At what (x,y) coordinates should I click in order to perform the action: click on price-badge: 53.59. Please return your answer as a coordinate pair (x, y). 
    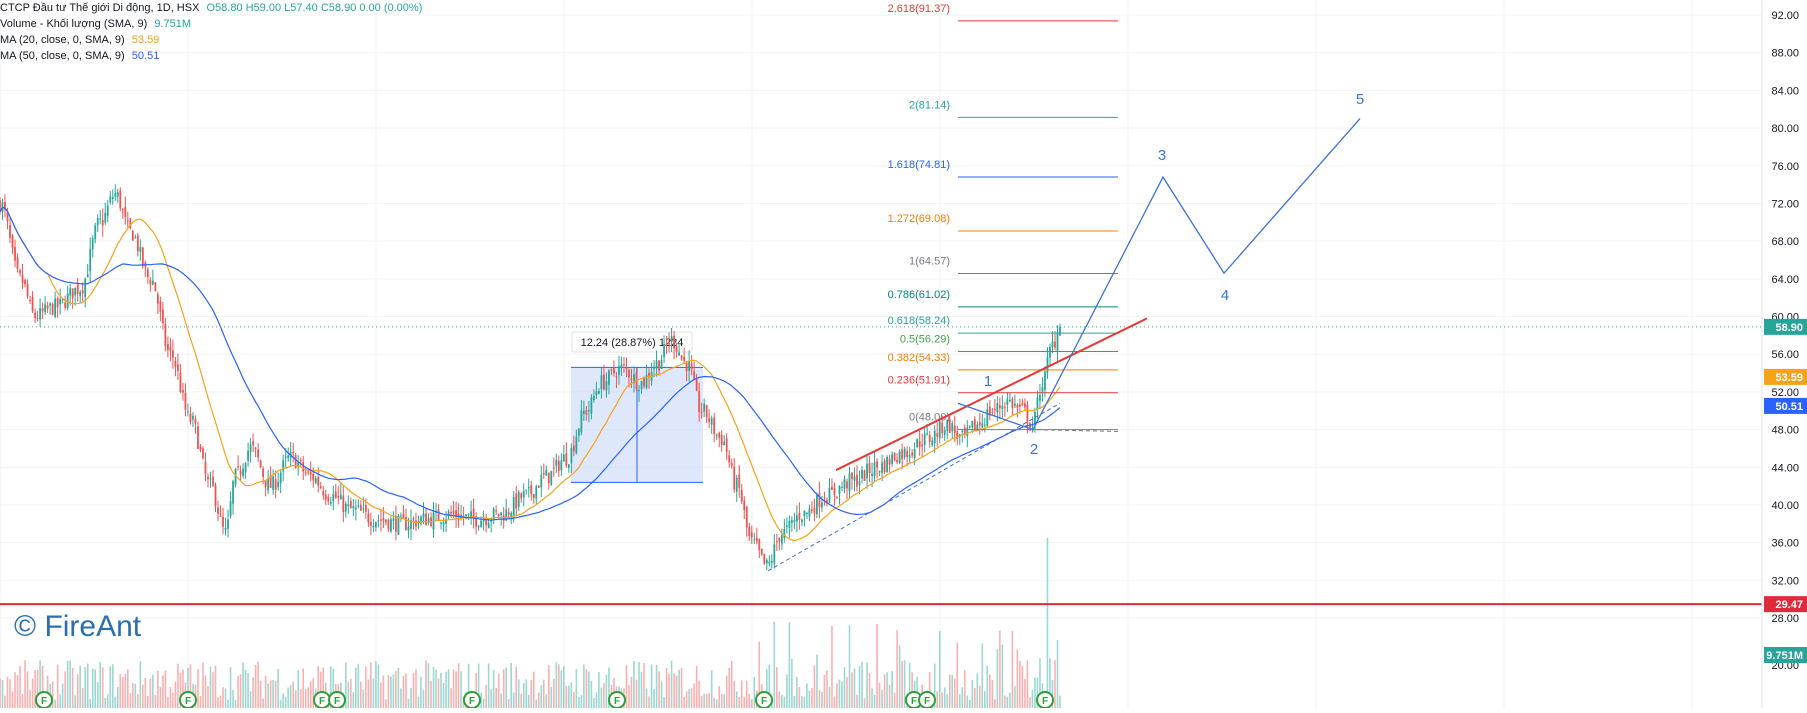
    Looking at the image, I should click on (1785, 376).